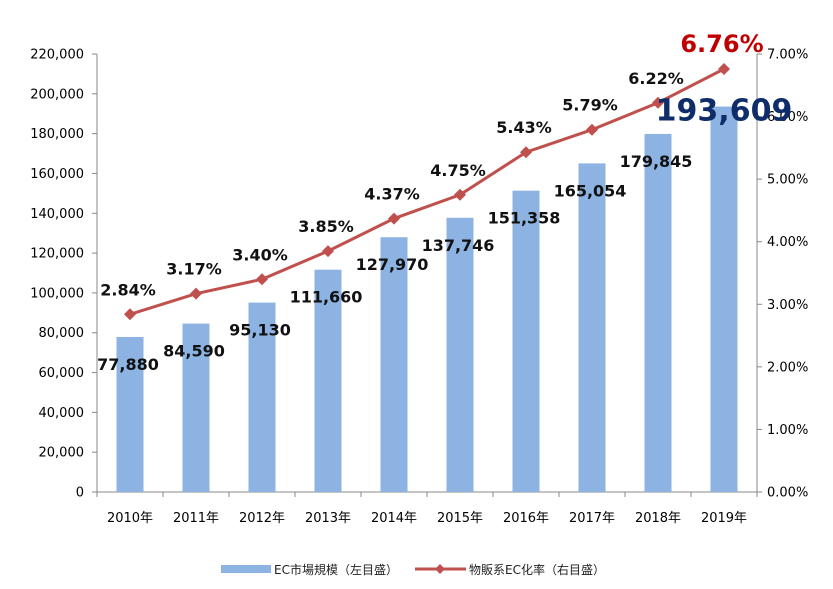 The width and height of the screenshot is (833, 589). Describe the element at coordinates (57, 174) in the screenshot. I see `left-tick-label: 160,000` at that location.